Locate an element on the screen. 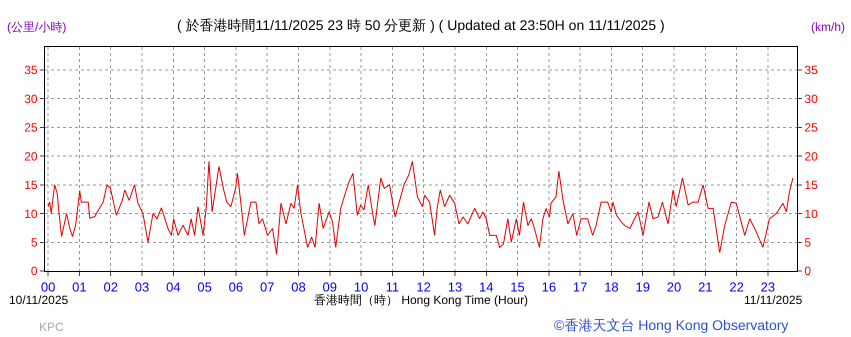 This screenshot has width=851, height=337. x-tick-label: 19 is located at coordinates (642, 287).